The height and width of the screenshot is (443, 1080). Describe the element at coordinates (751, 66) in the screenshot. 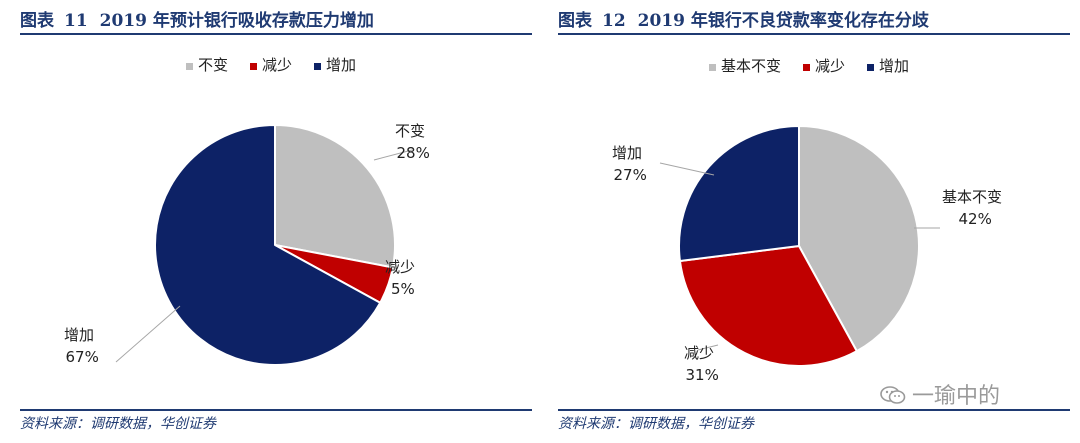

I see `legend-label: 基本不变` at that location.